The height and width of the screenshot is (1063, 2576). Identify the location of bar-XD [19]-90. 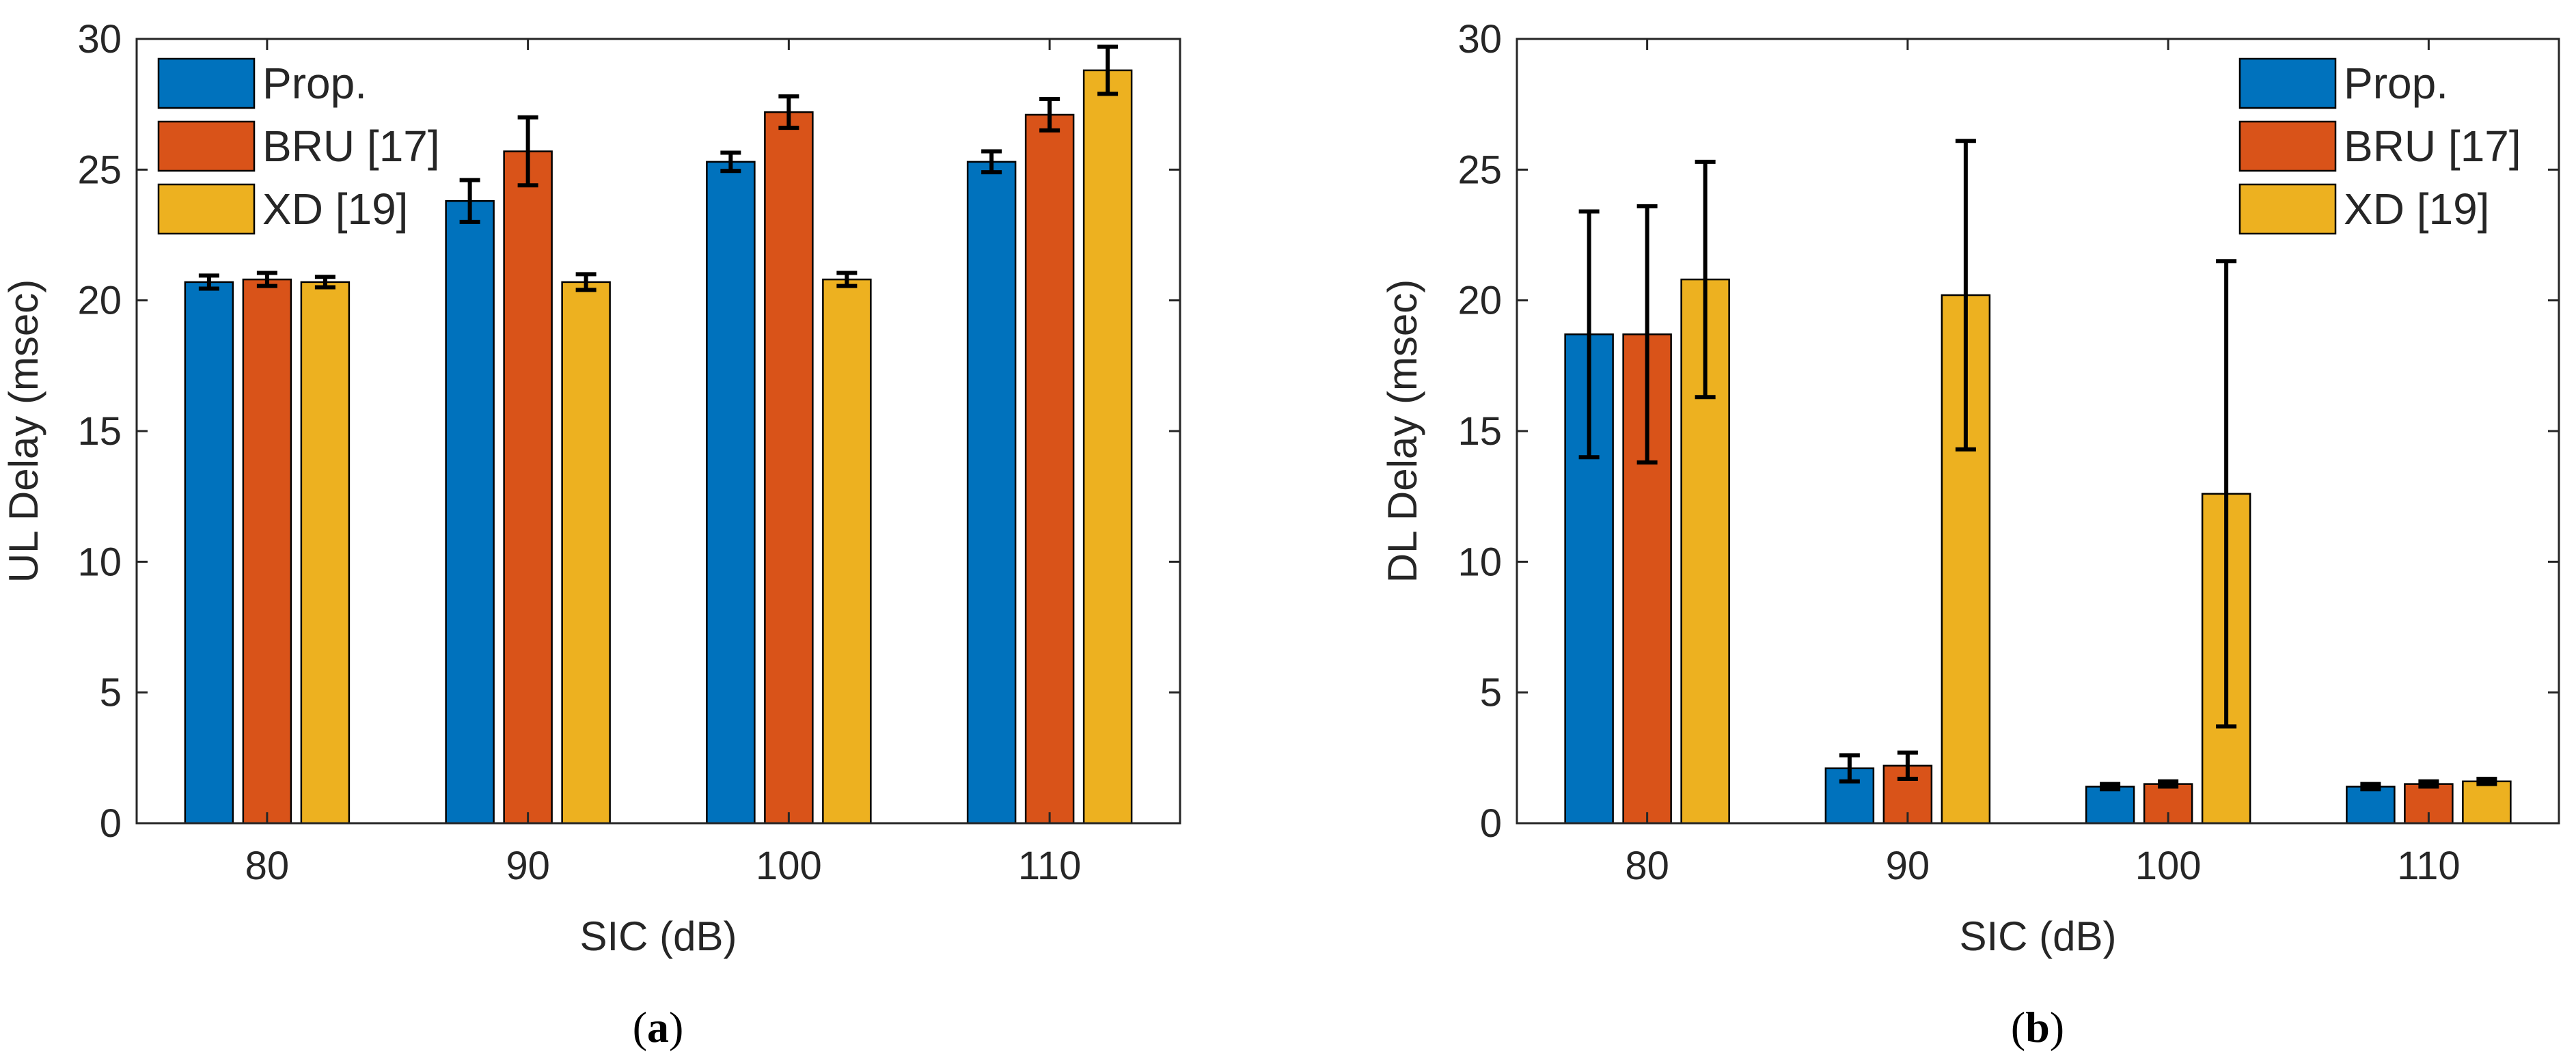
(586, 553).